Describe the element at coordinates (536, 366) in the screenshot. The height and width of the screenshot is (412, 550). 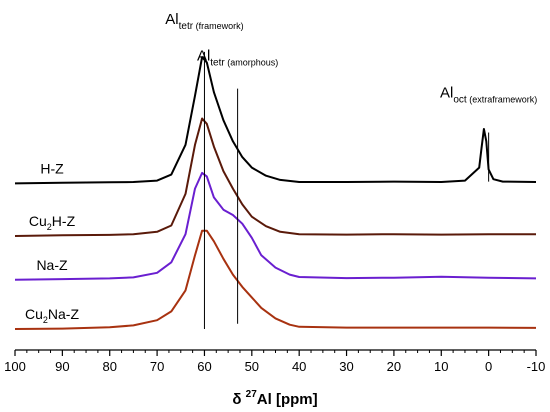
I see `x-tick-label: -10` at that location.